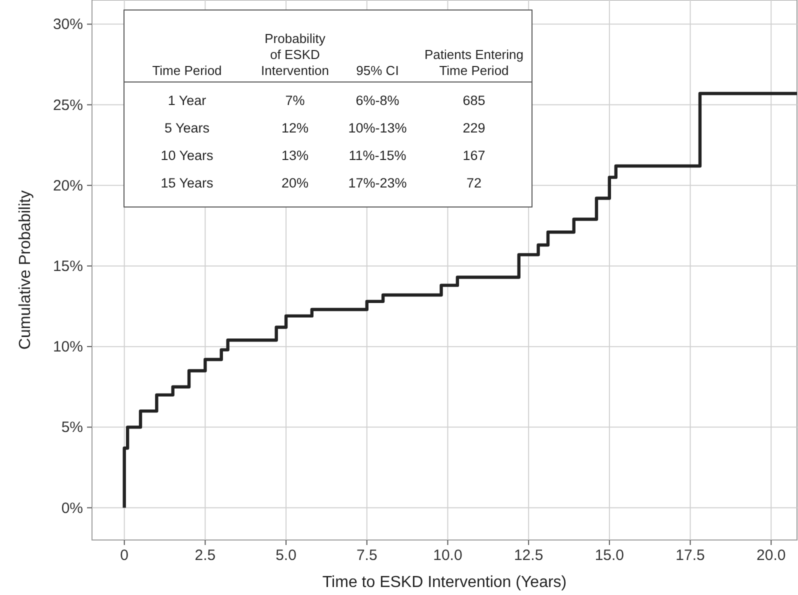  What do you see at coordinates (377, 70) in the screenshot?
I see `annotation: 95% CI` at bounding box center [377, 70].